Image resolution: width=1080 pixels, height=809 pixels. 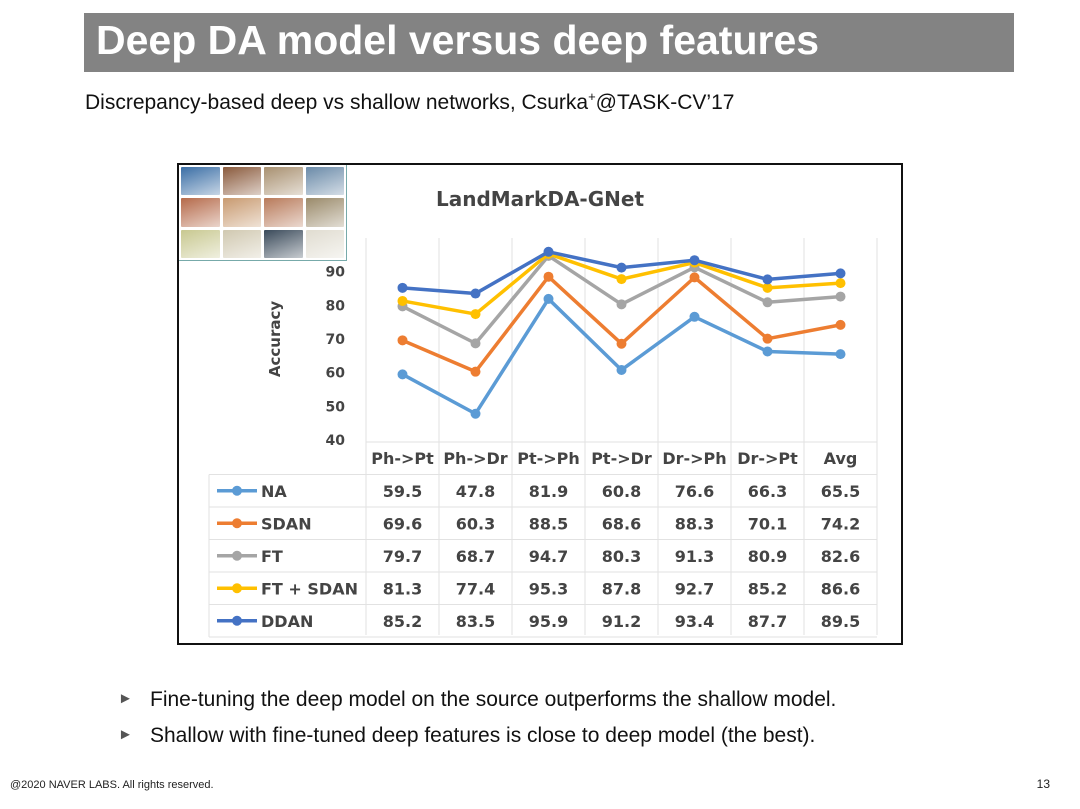 What do you see at coordinates (840, 523) in the screenshot?
I see `data-label: 74.2` at bounding box center [840, 523].